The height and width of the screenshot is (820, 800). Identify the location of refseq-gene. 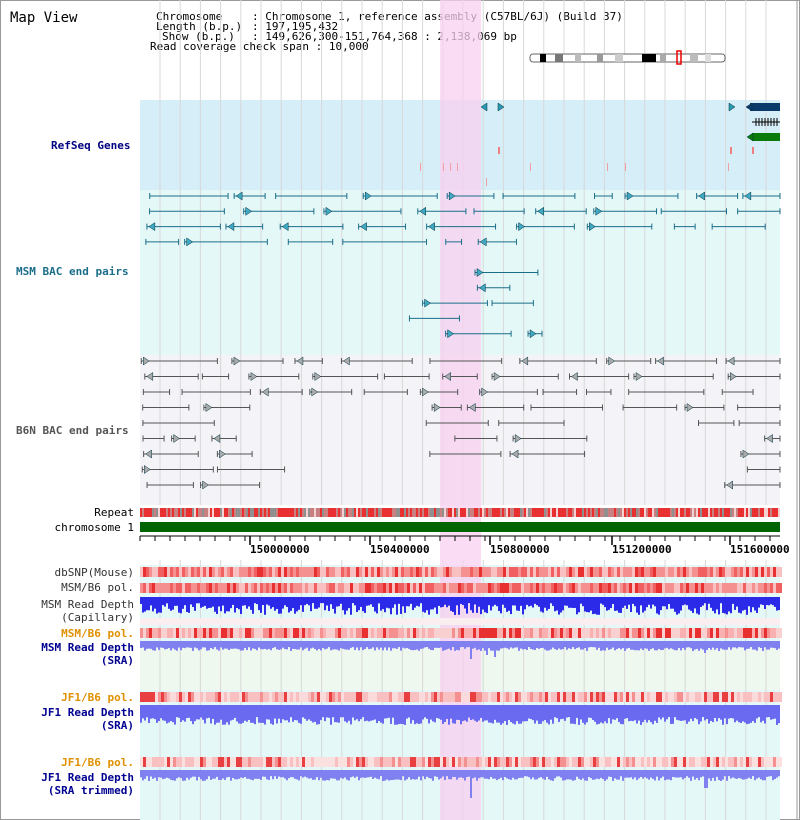
(501, 107).